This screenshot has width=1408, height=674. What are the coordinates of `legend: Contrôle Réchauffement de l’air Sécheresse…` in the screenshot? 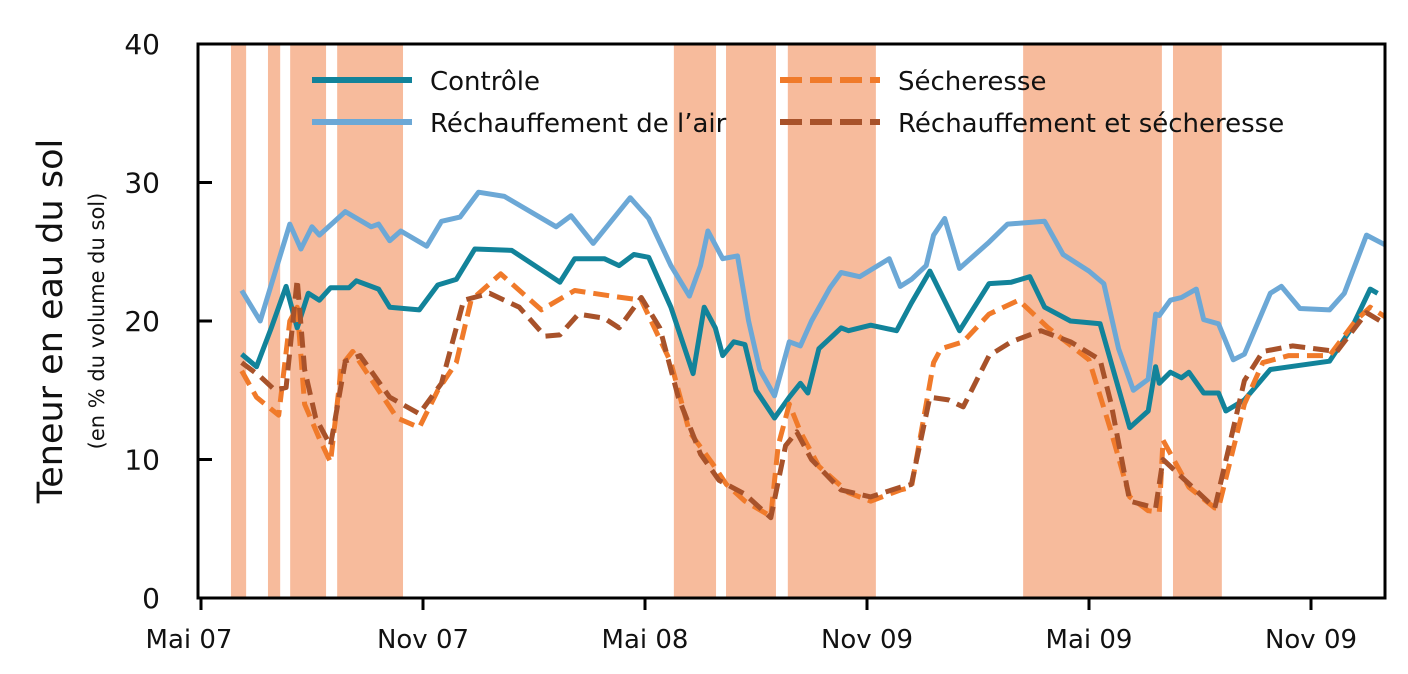 It's located at (798, 103).